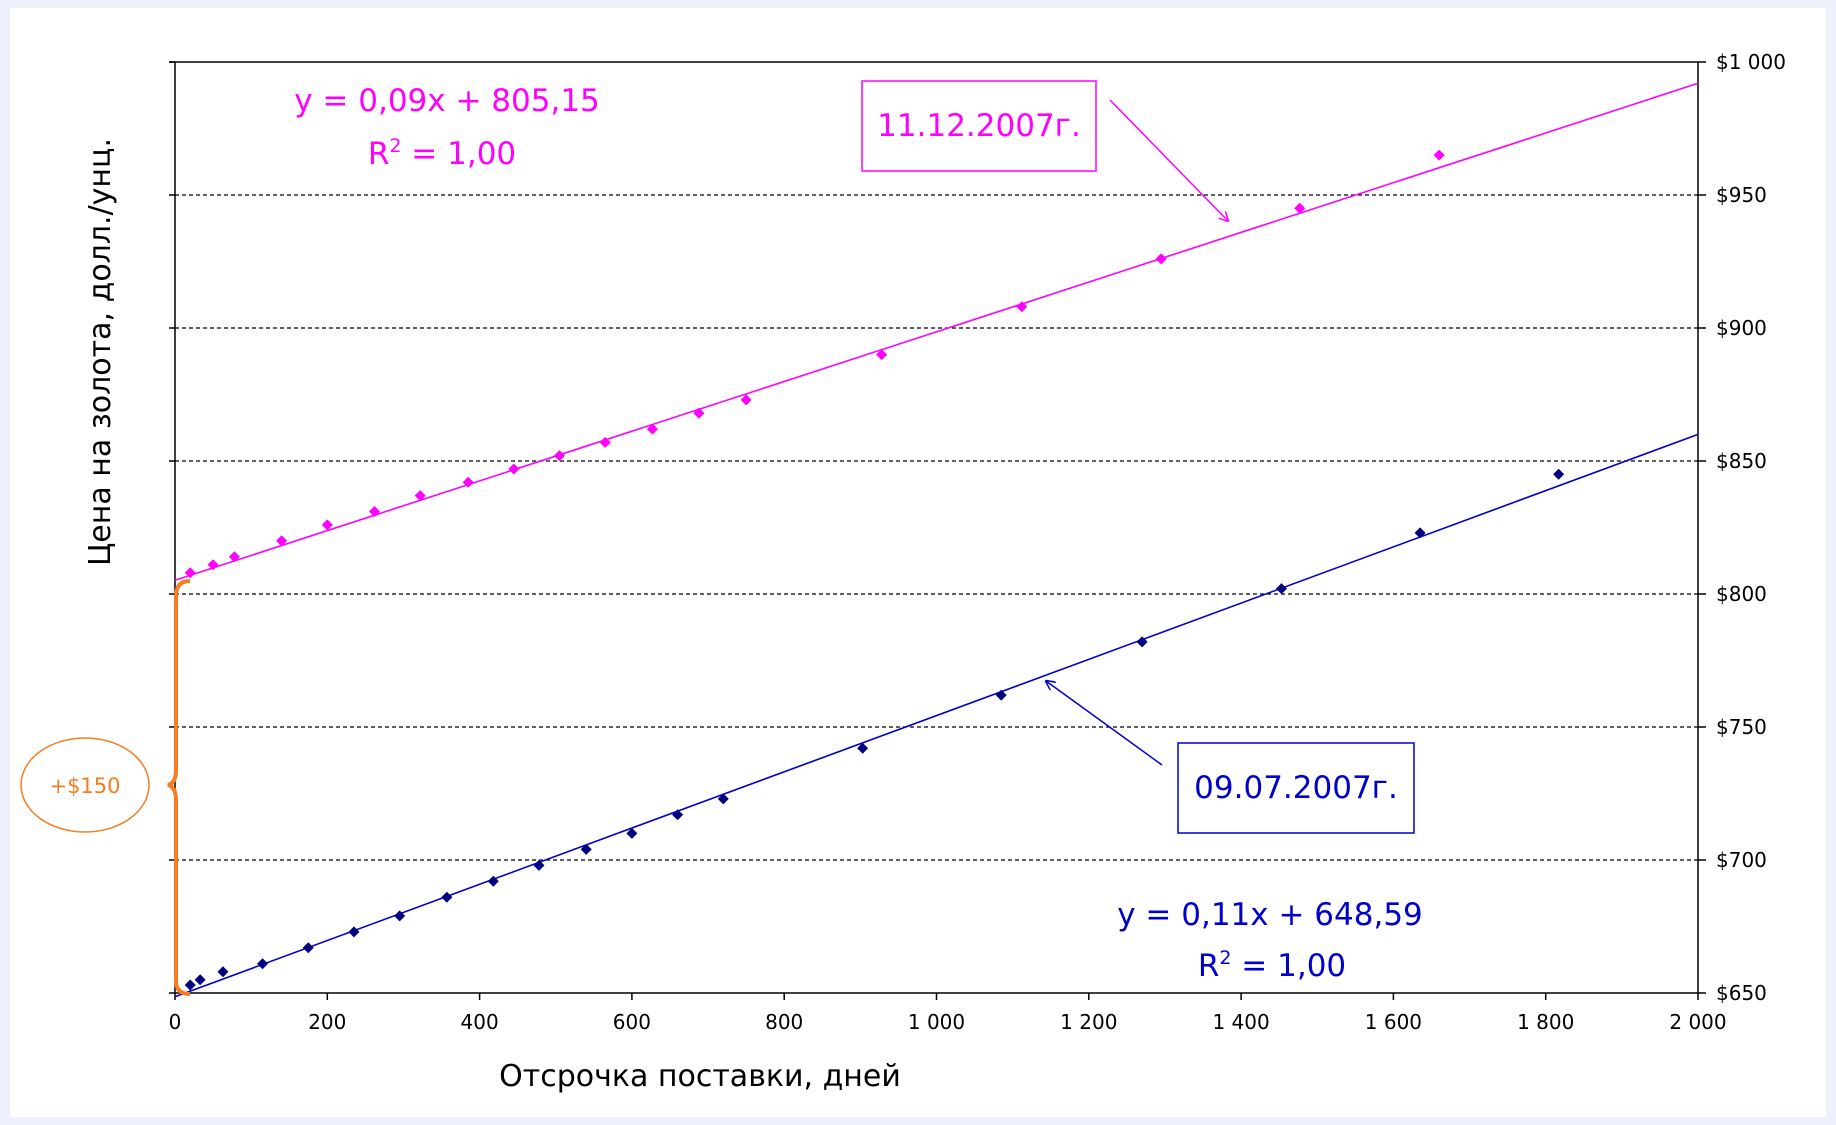 The height and width of the screenshot is (1125, 1836). What do you see at coordinates (1240, 1022) in the screenshot?
I see `x-tick-label: 1 400` at bounding box center [1240, 1022].